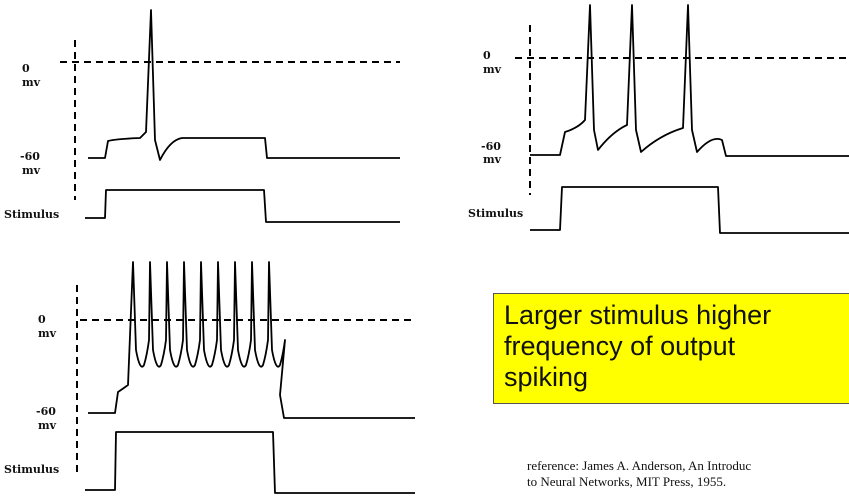 The image size is (849, 498). What do you see at coordinates (546, 377) in the screenshot?
I see `callout-line: spiking` at bounding box center [546, 377].